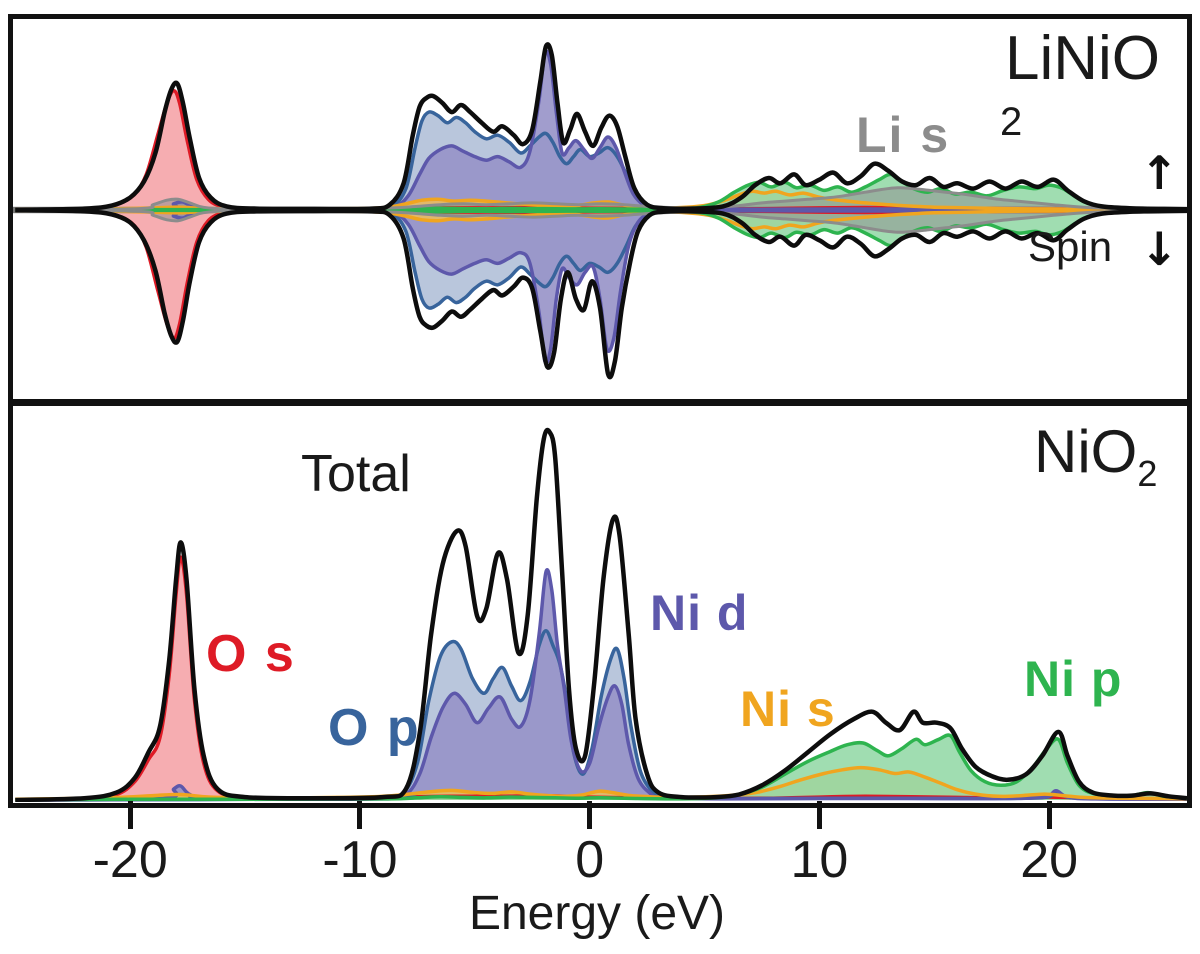  I want to click on nio2-panel-title: NiO2, so click(1096, 456).